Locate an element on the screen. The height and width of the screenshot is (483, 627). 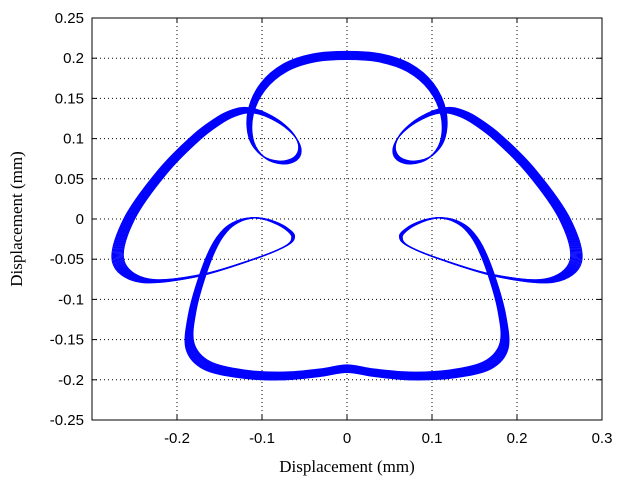
x-tick-label: 0.1 is located at coordinates (432, 438).